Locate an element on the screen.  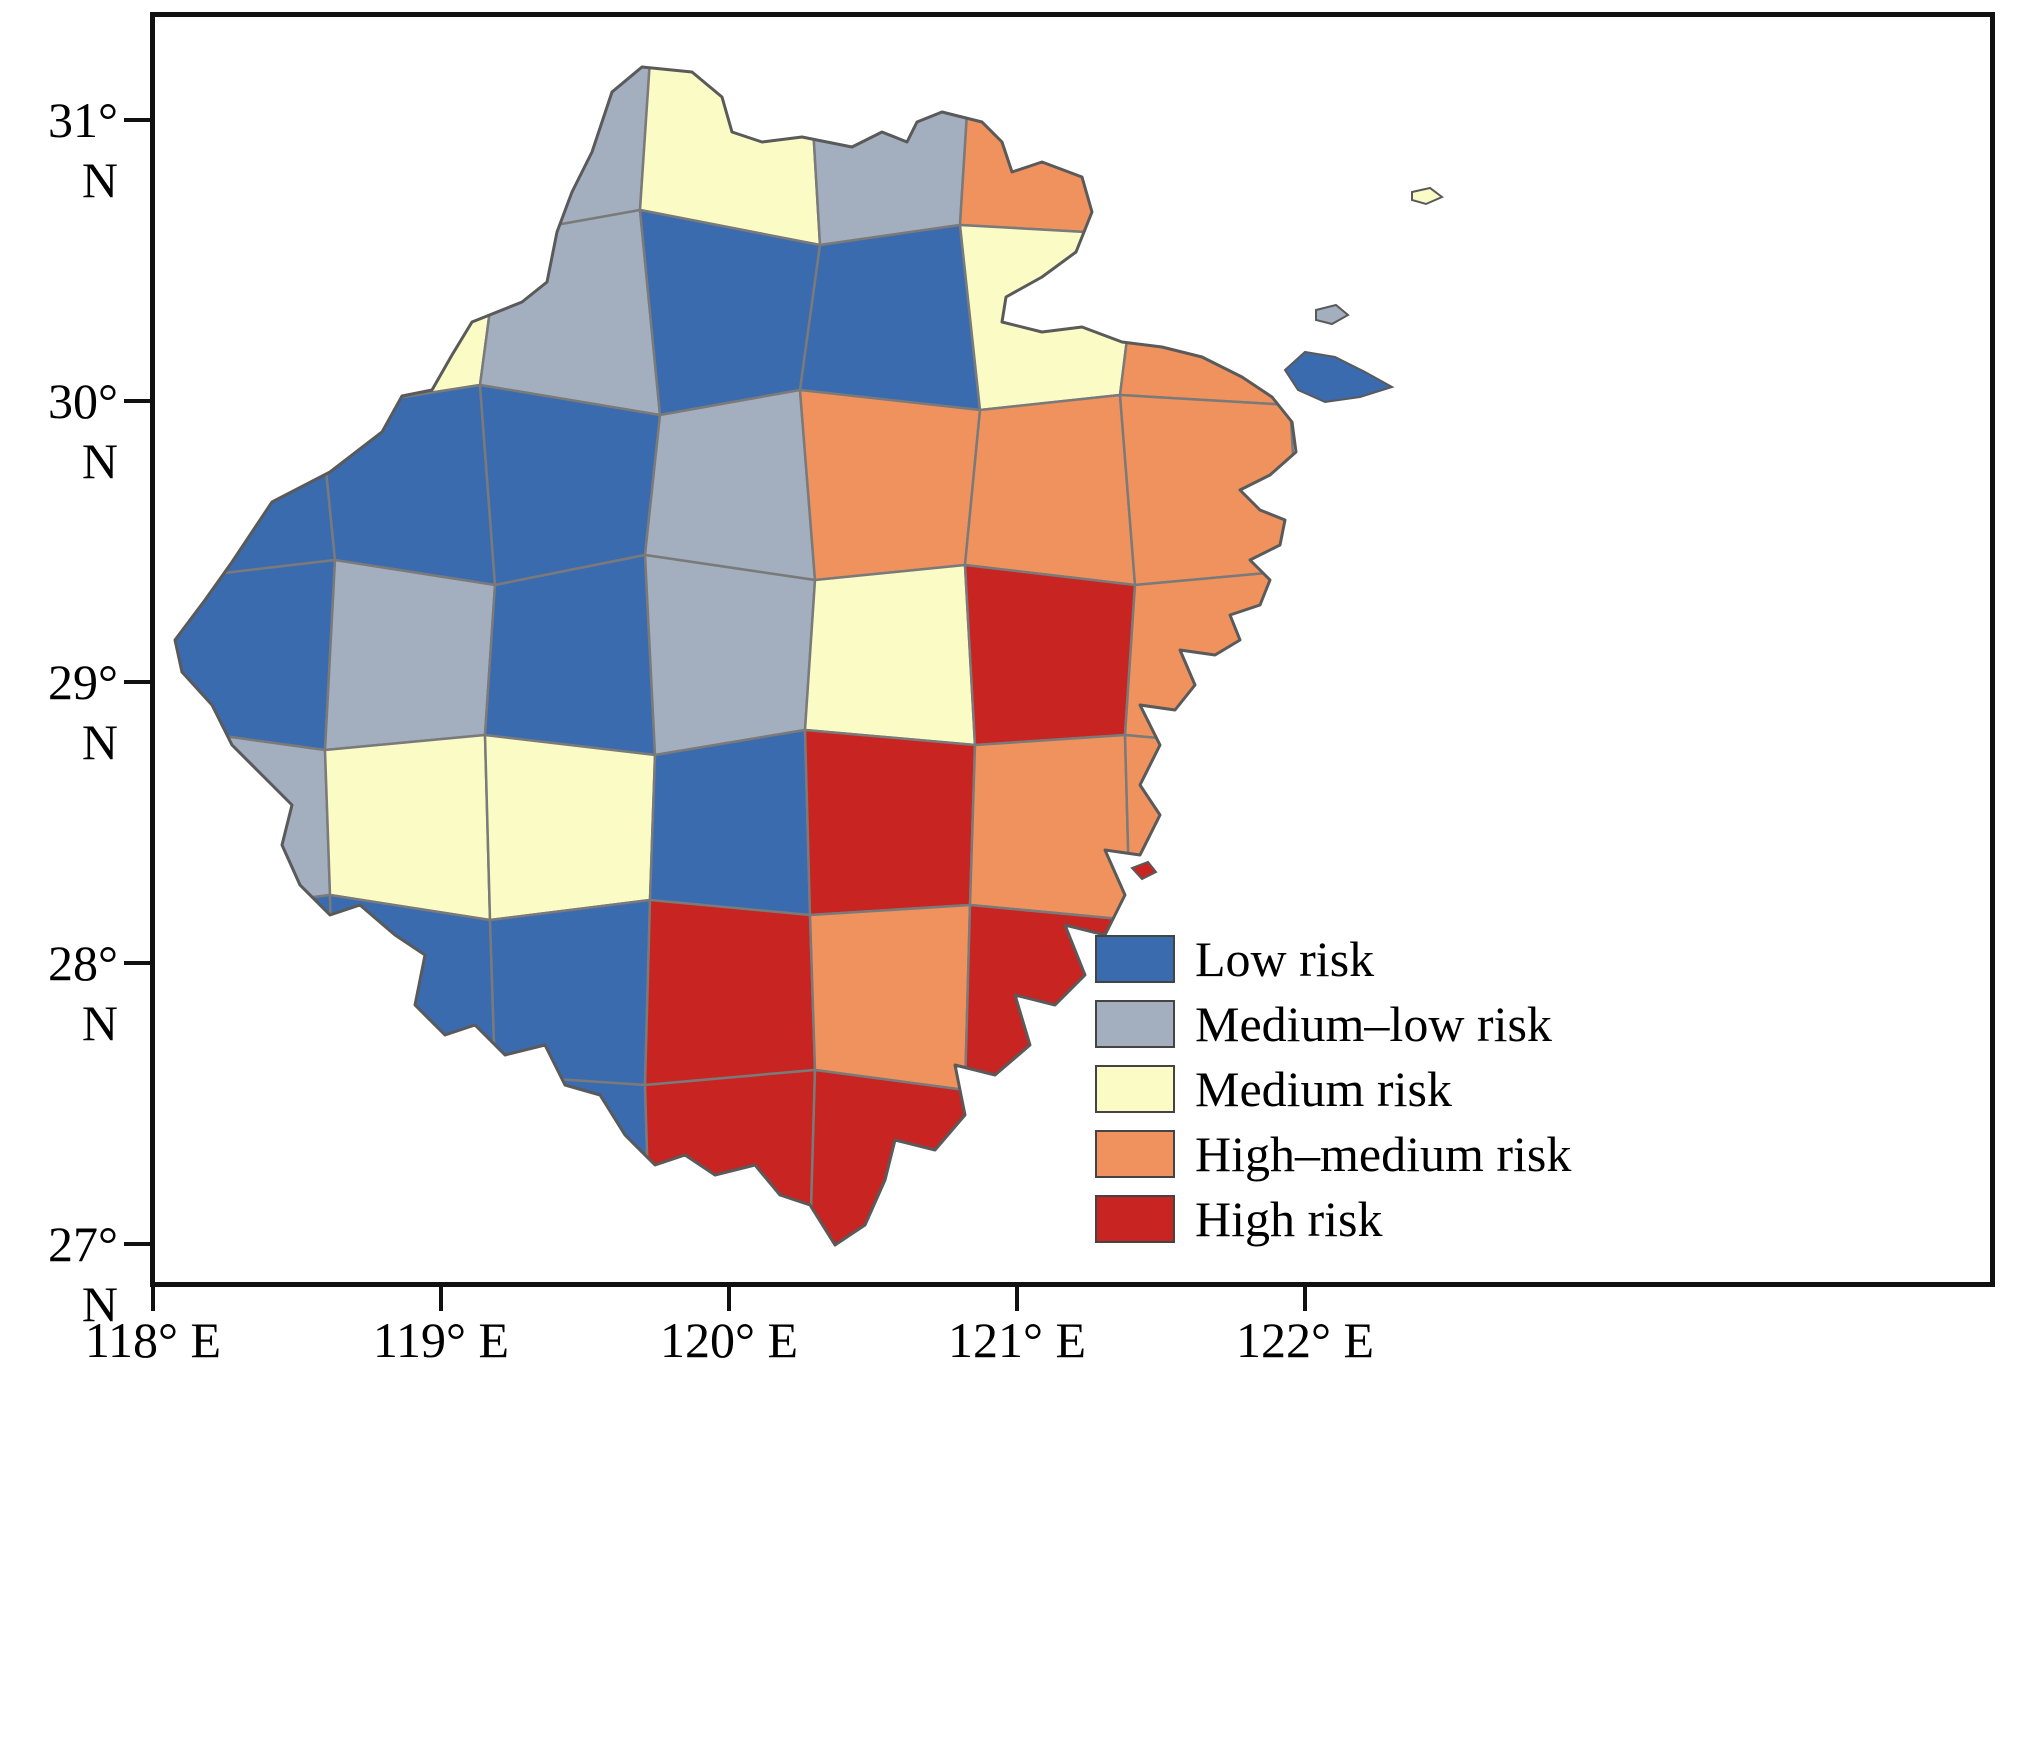
y-axis-tick-label: 31° N is located at coordinates (83, 150).